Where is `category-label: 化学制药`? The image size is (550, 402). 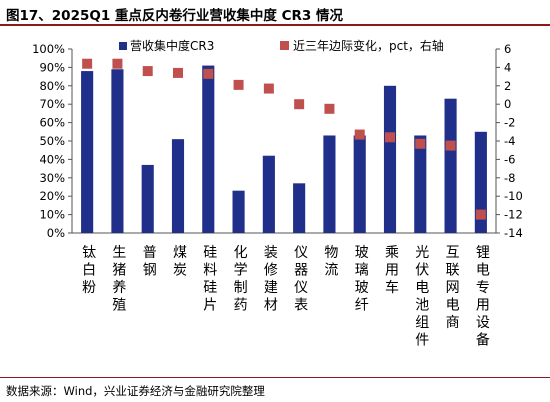 category-label: 化学制药 is located at coordinates (241, 279).